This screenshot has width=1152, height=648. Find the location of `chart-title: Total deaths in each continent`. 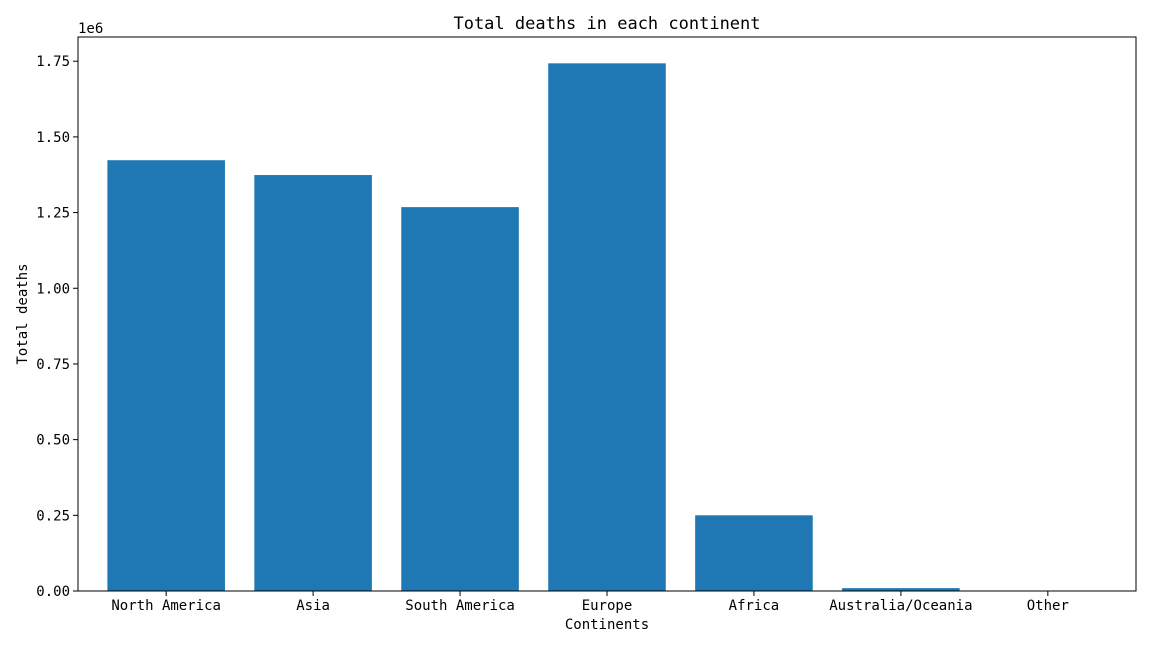

chart-title: Total deaths in each continent is located at coordinates (606, 24).